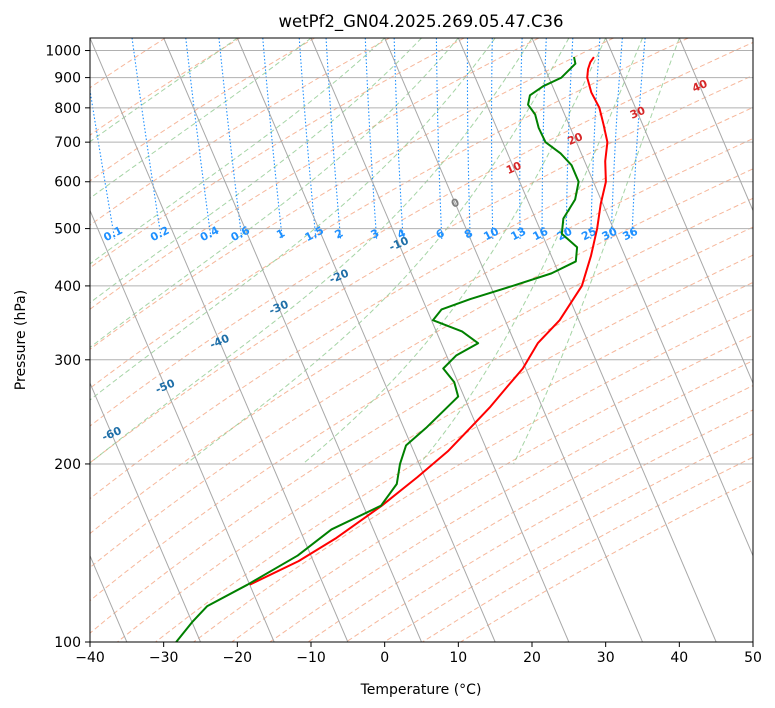 The height and width of the screenshot is (708, 775). What do you see at coordinates (421, 22) in the screenshot?
I see `chart-title: wetPf2_GN04.2025.269.05.47.C36` at bounding box center [421, 22].